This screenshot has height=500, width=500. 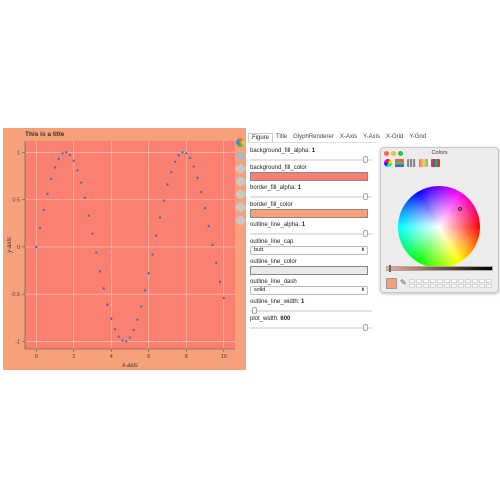 I want to click on prop-background-fill-color: background_fill_color, so click(x=312, y=172).